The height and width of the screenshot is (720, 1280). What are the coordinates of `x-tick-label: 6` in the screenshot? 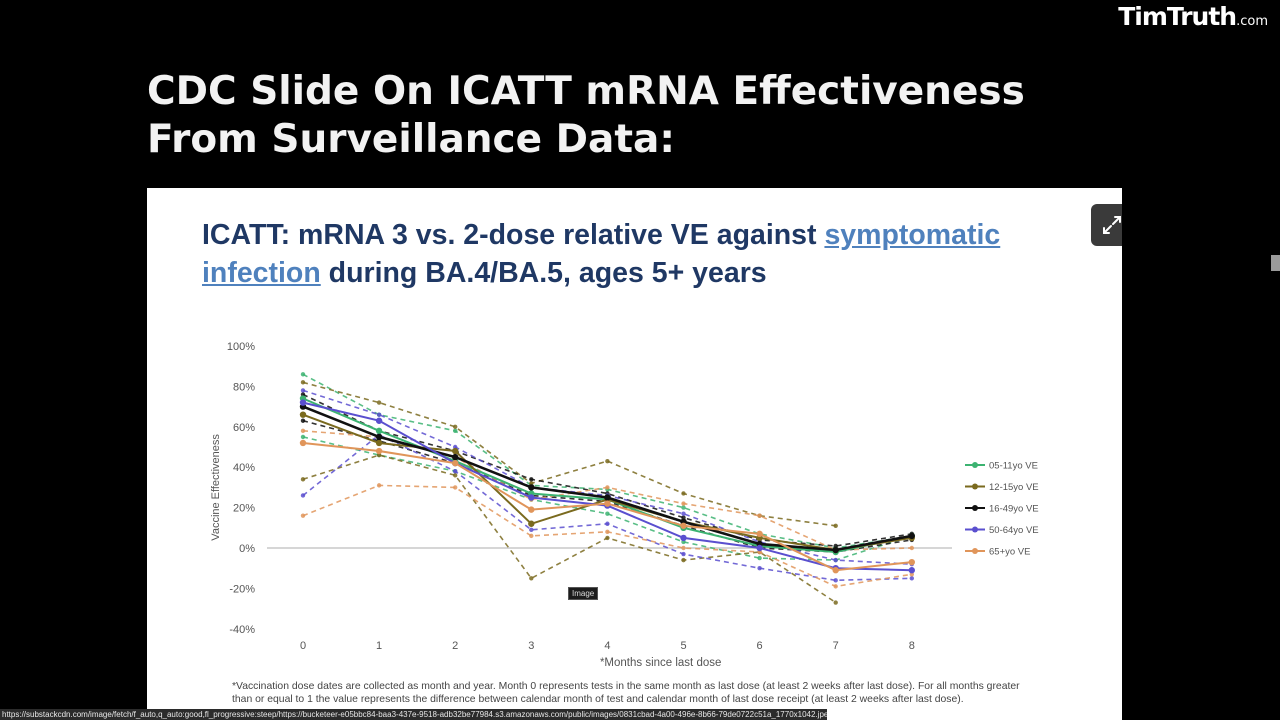 It's located at (760, 646).